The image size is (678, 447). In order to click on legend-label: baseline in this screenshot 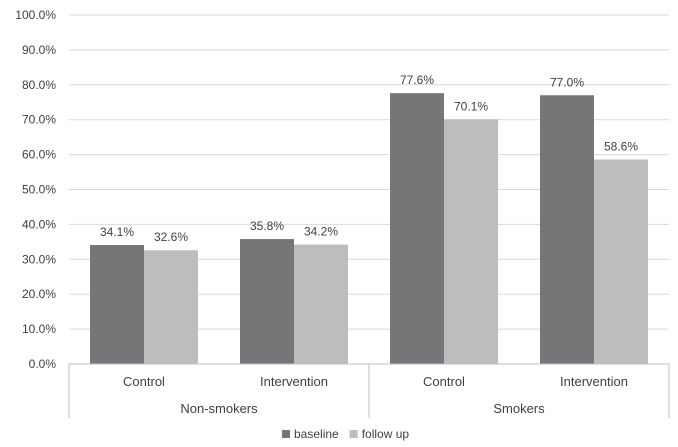, I will do `click(316, 434)`.